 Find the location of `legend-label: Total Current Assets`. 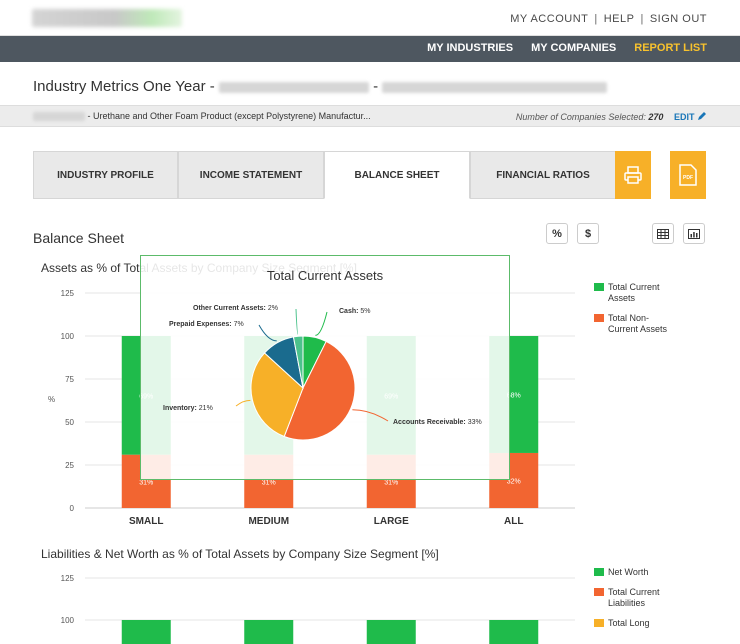

legend-label: Total Current Assets is located at coordinates (634, 292).